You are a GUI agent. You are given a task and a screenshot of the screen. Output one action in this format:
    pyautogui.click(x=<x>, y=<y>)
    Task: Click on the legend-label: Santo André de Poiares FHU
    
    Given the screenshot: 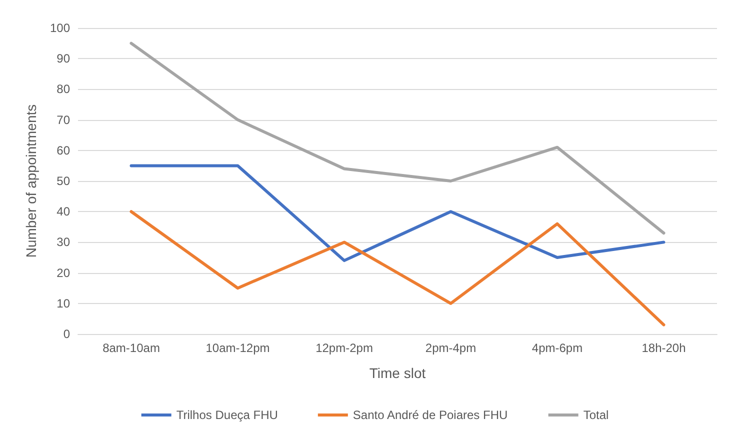 What is the action you would take?
    pyautogui.click(x=430, y=415)
    